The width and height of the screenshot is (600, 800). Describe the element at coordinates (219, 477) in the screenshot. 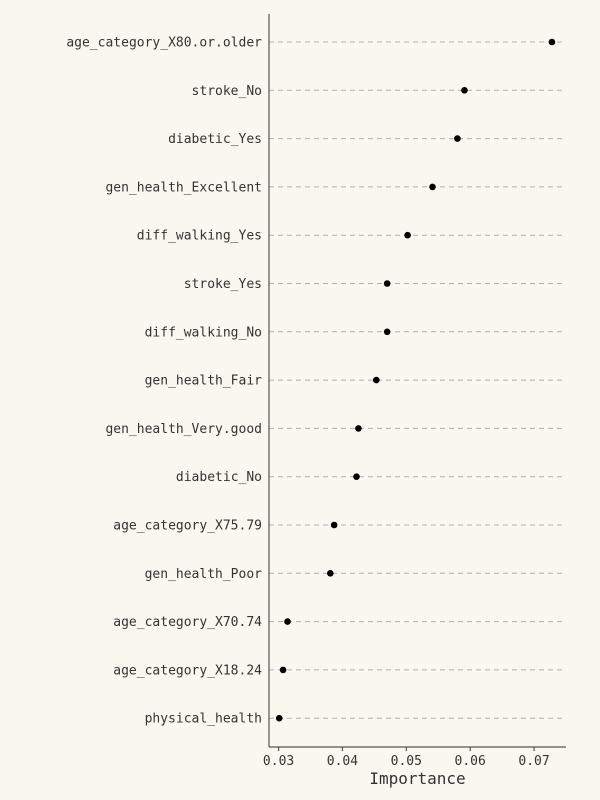

I see `category-label: diabetic_No` at that location.